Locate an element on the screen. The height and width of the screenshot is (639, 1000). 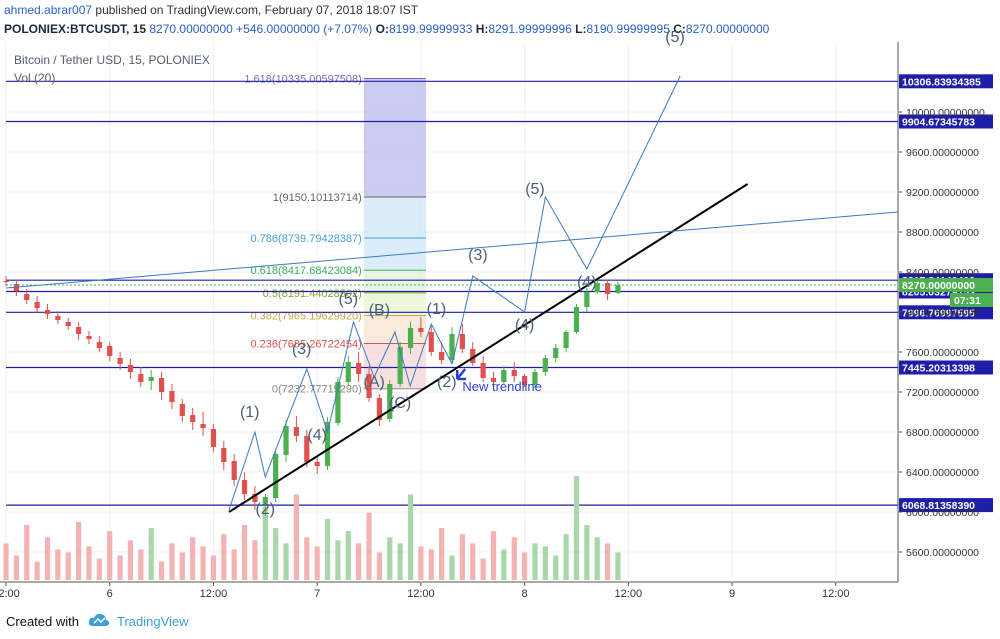
price-level-tag is located at coordinates (946, 121).